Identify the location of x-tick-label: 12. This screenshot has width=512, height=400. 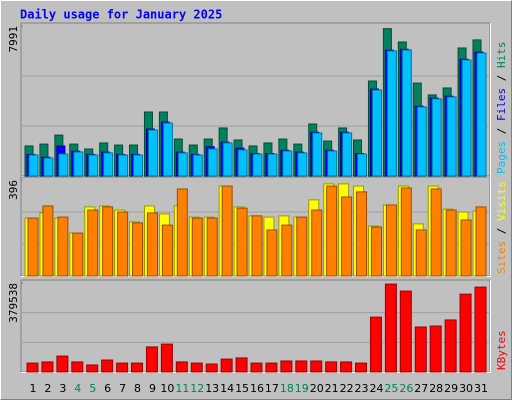
(197, 388).